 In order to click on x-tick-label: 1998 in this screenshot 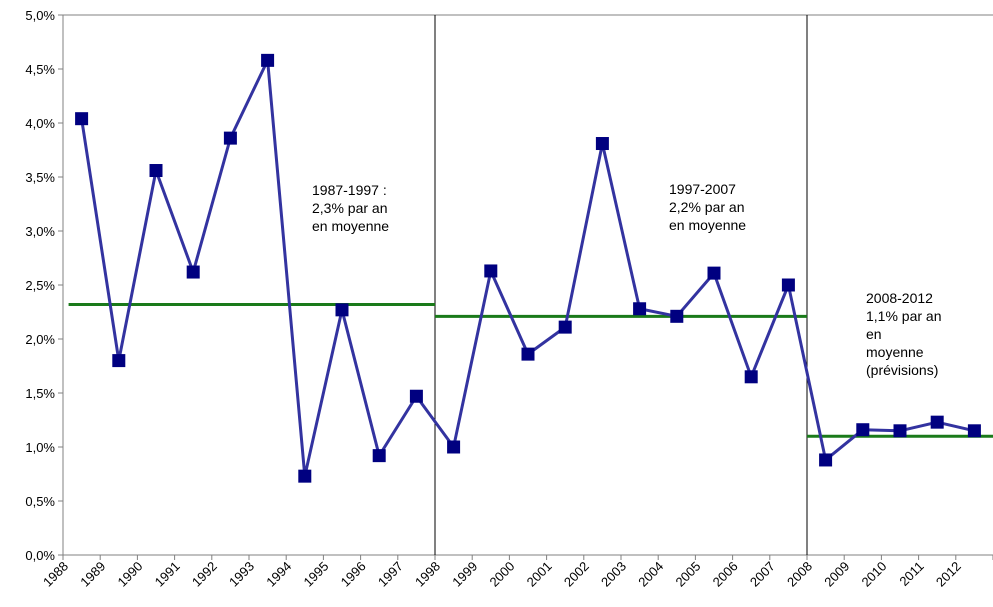, I will do `click(427, 574)`.